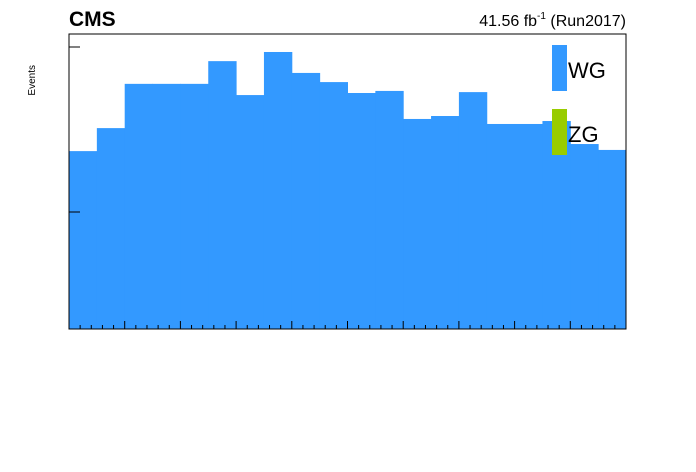 The image size is (696, 472). What do you see at coordinates (347, 325) in the screenshot?
I see `x-ticks` at bounding box center [347, 325].